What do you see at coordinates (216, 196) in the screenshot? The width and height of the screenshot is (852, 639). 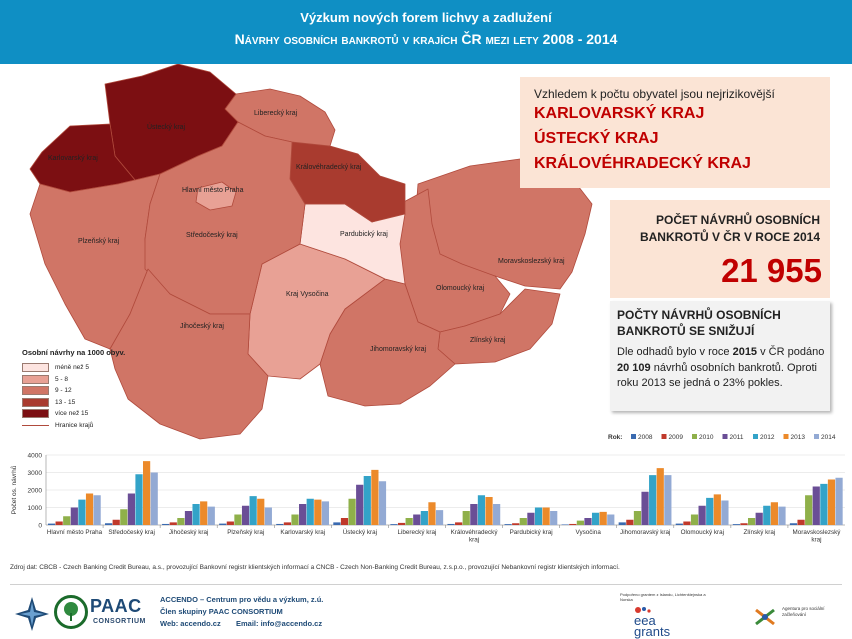 I see `region-praha` at bounding box center [216, 196].